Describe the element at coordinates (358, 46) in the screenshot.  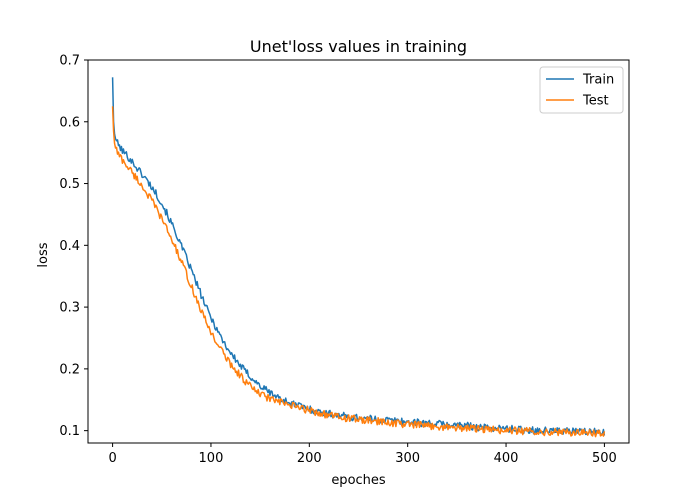
I see `chart-title: Unet'loss values in training` at that location.